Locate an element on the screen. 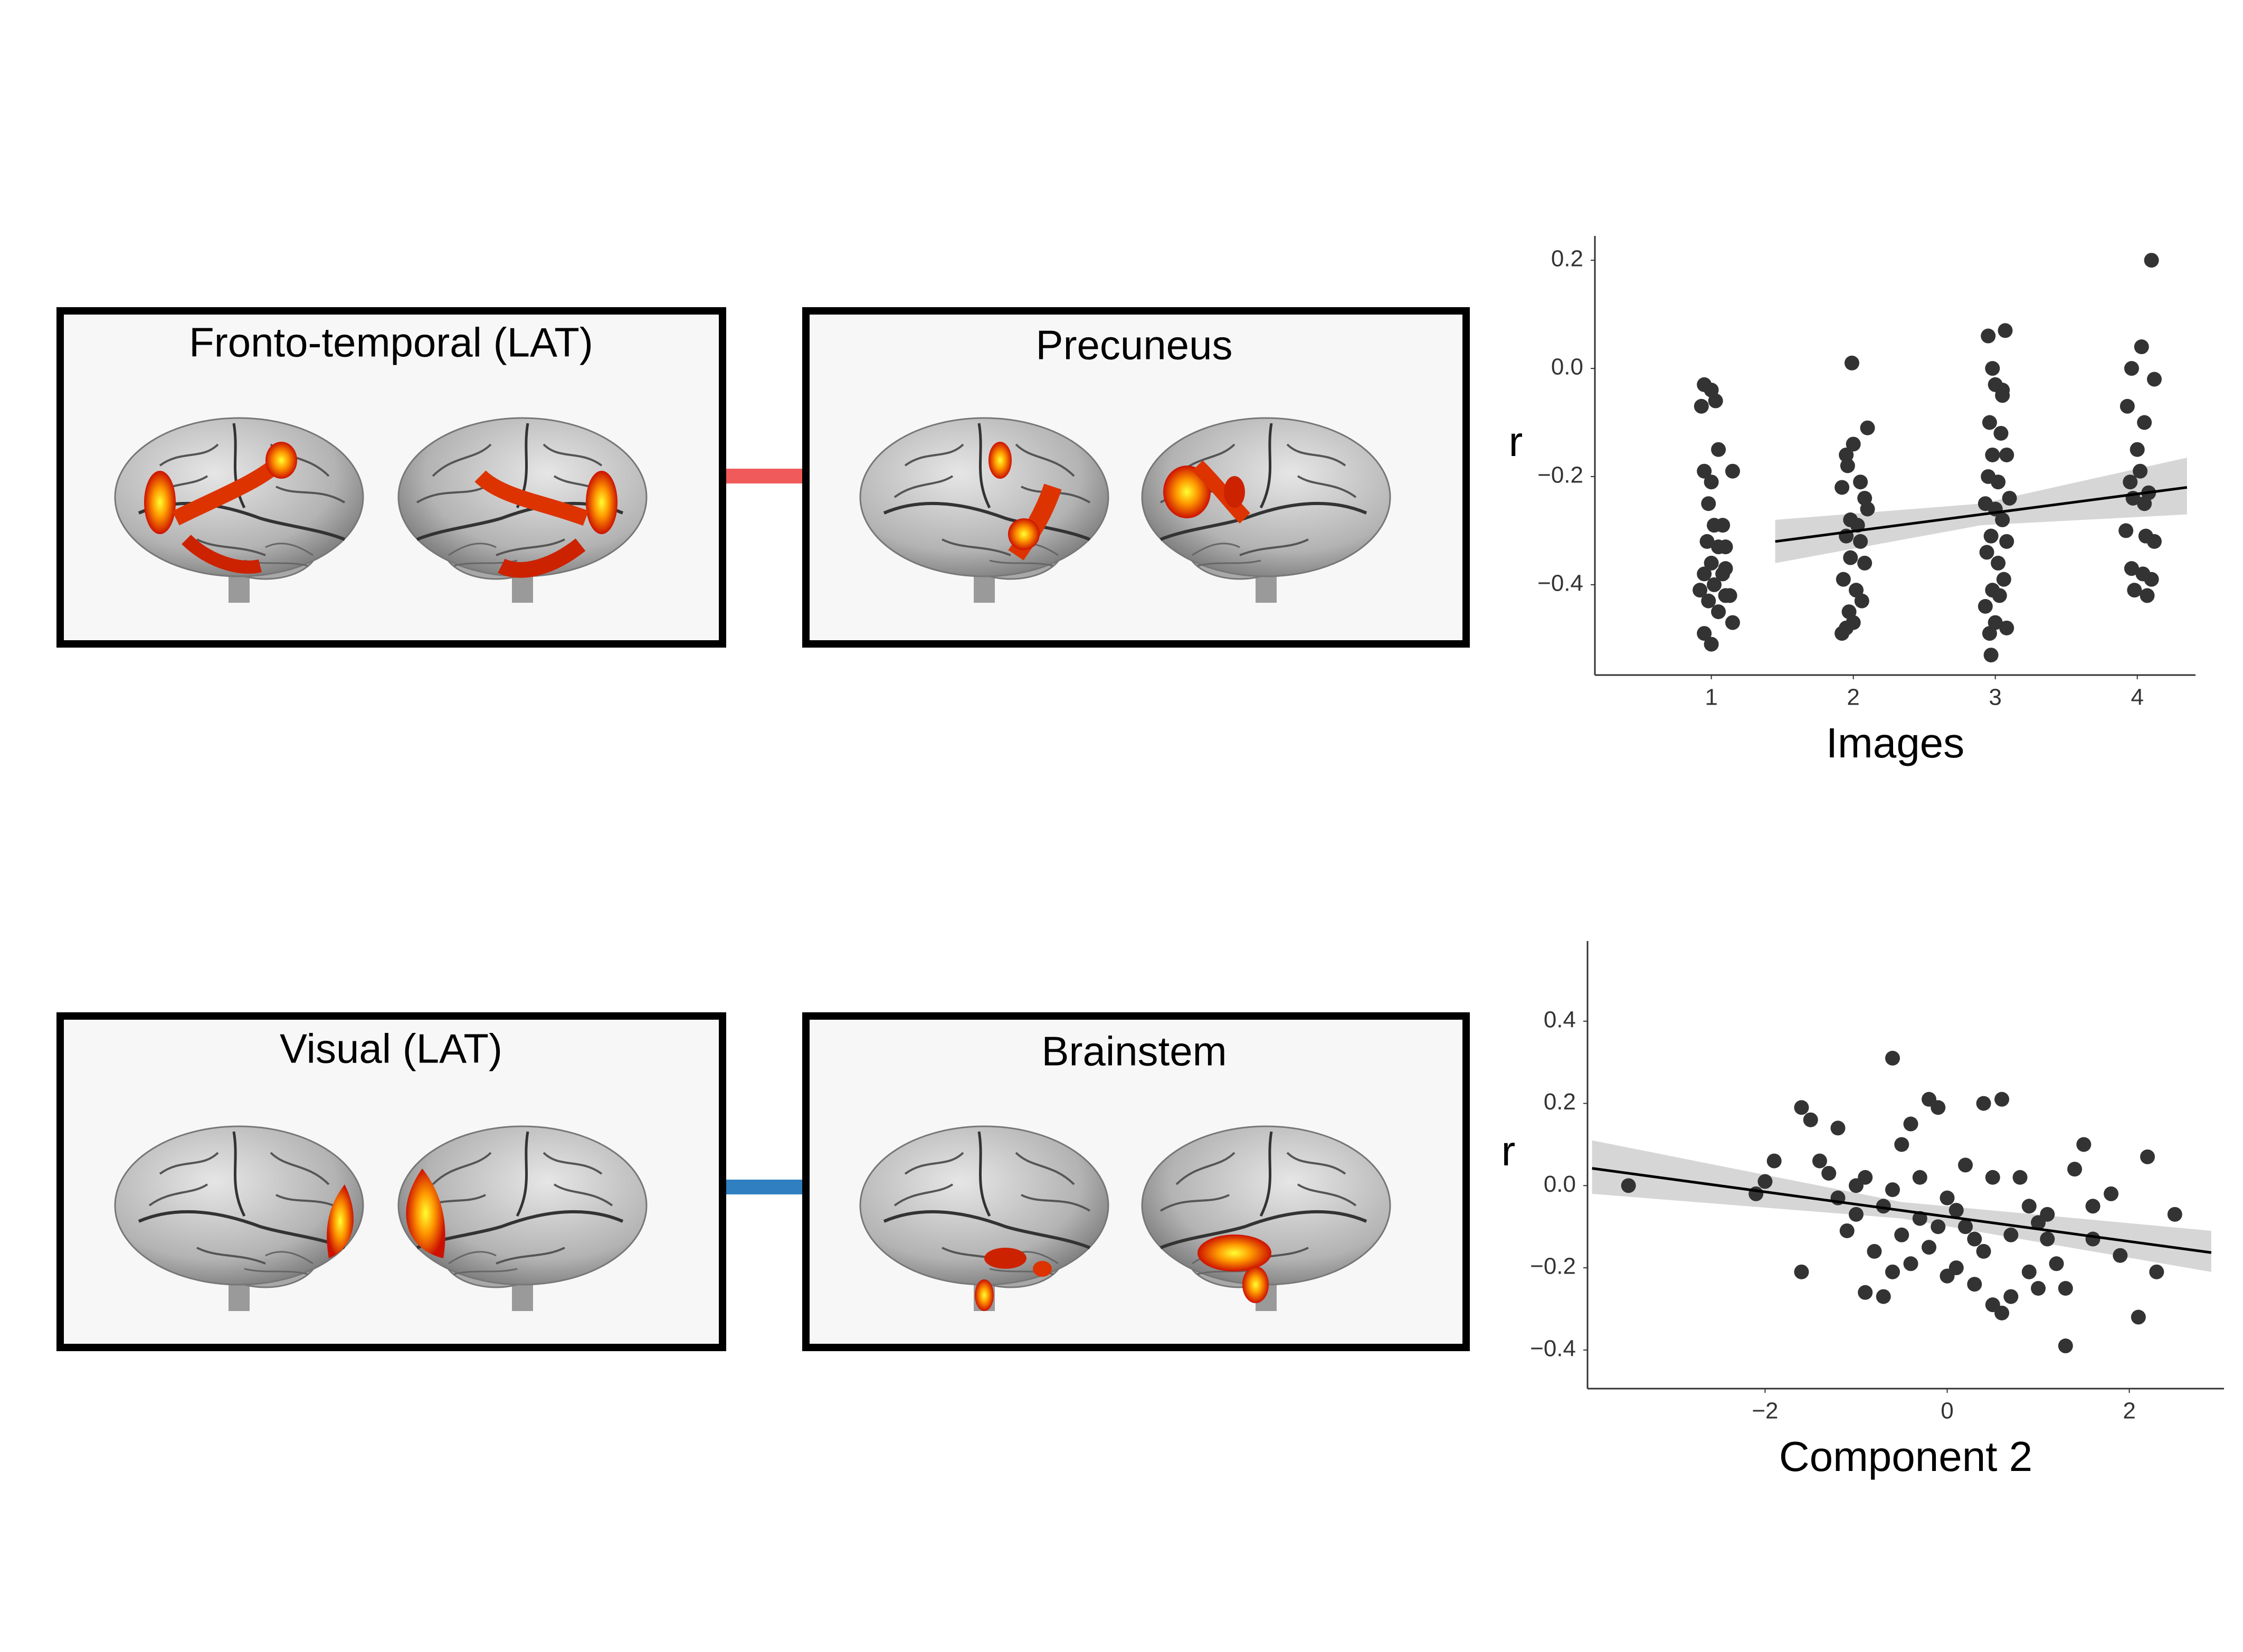 The width and height of the screenshot is (2243, 1652). x-tick-label: 4 is located at coordinates (2137, 697).